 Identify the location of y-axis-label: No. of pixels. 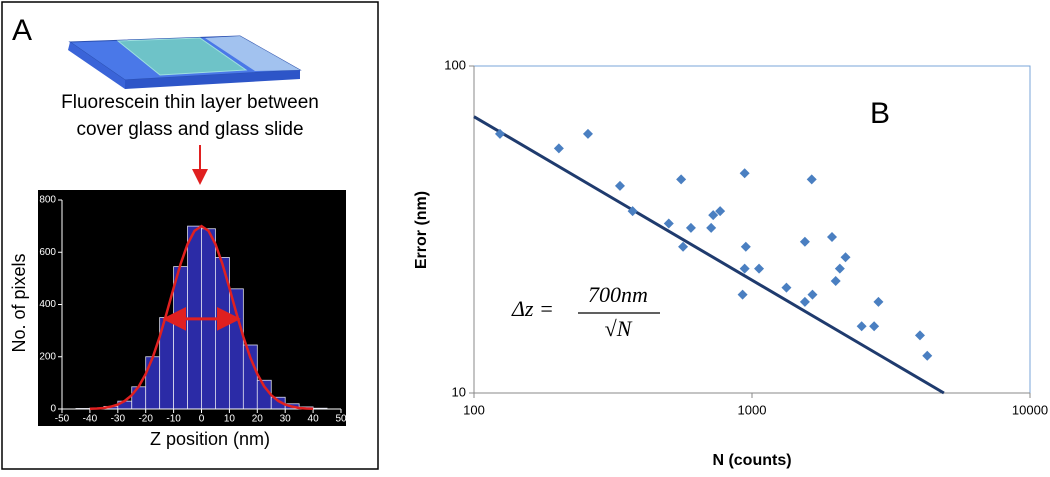
(19, 302).